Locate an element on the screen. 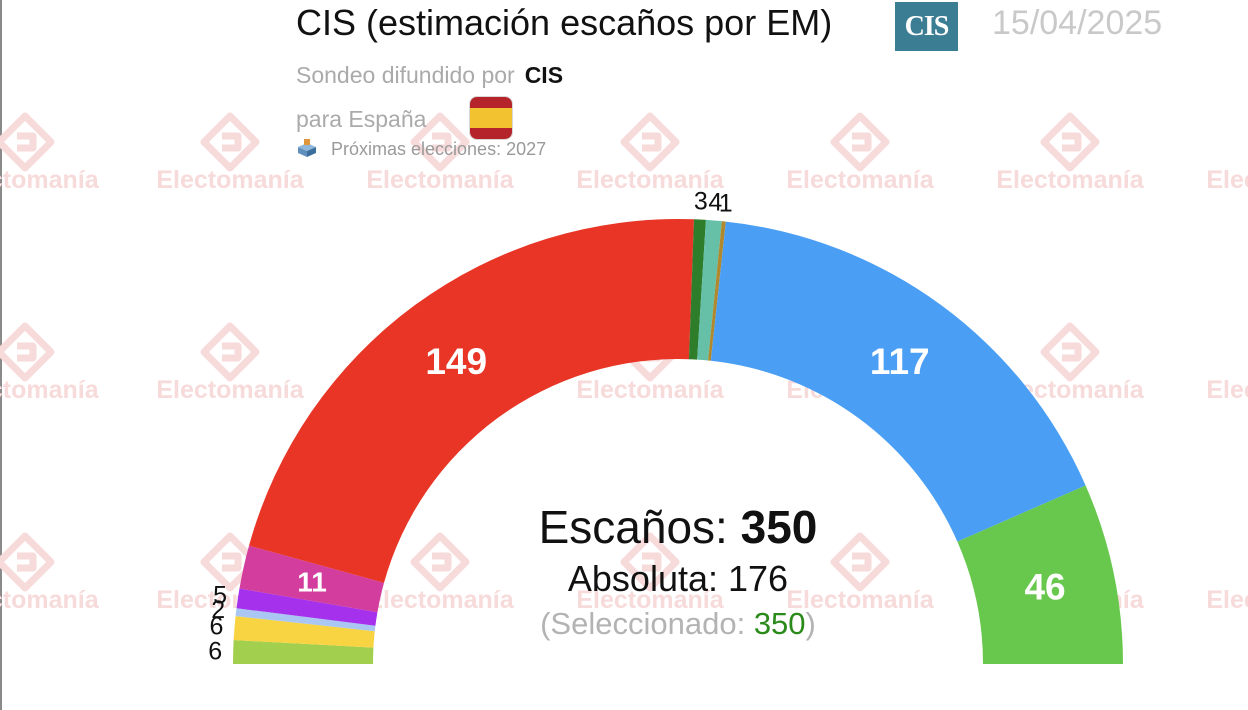 Image resolution: width=1248 pixels, height=710 pixels. majority-label: Absoluta: is located at coordinates (642, 578).